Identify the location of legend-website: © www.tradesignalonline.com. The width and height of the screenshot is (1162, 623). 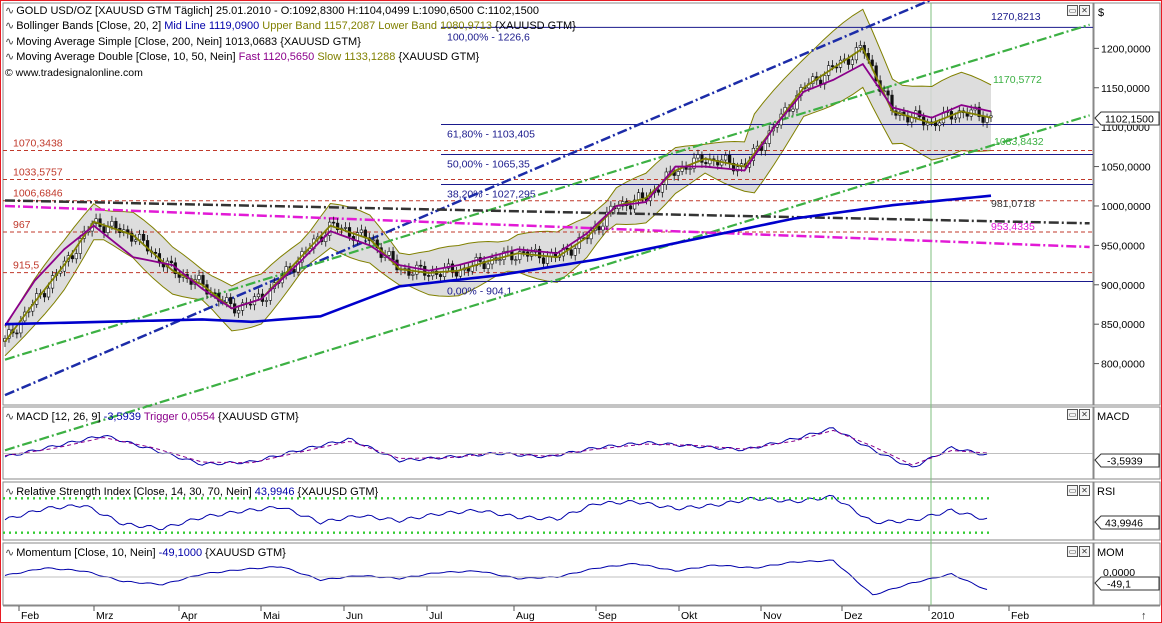
(74, 73).